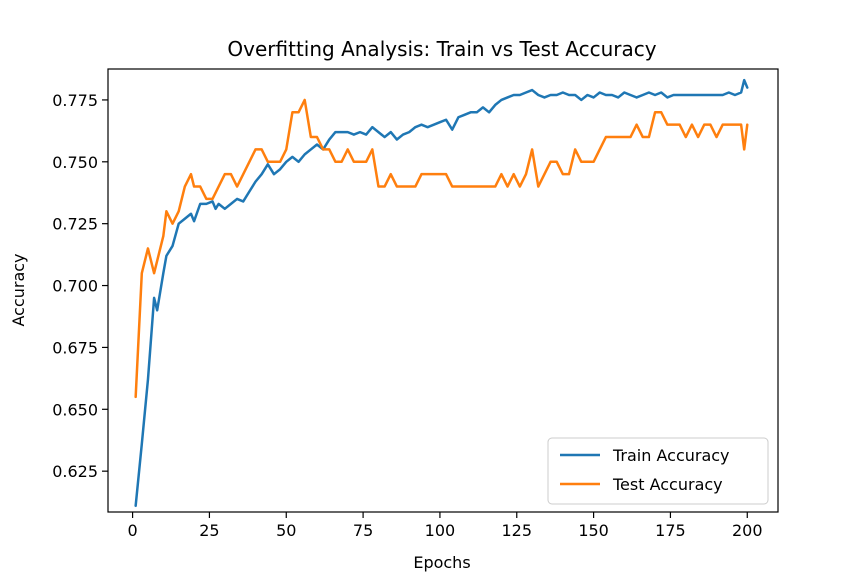  Describe the element at coordinates (441, 562) in the screenshot. I see `x-axis-label: Epochs` at that location.